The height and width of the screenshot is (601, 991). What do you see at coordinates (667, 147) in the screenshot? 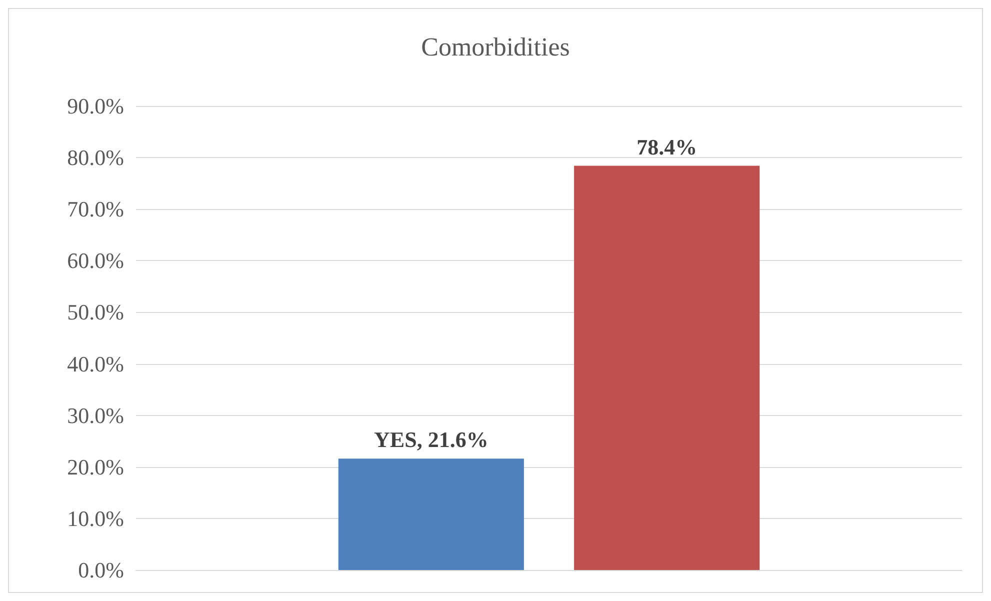
I see `data-label: 78.4%` at bounding box center [667, 147].